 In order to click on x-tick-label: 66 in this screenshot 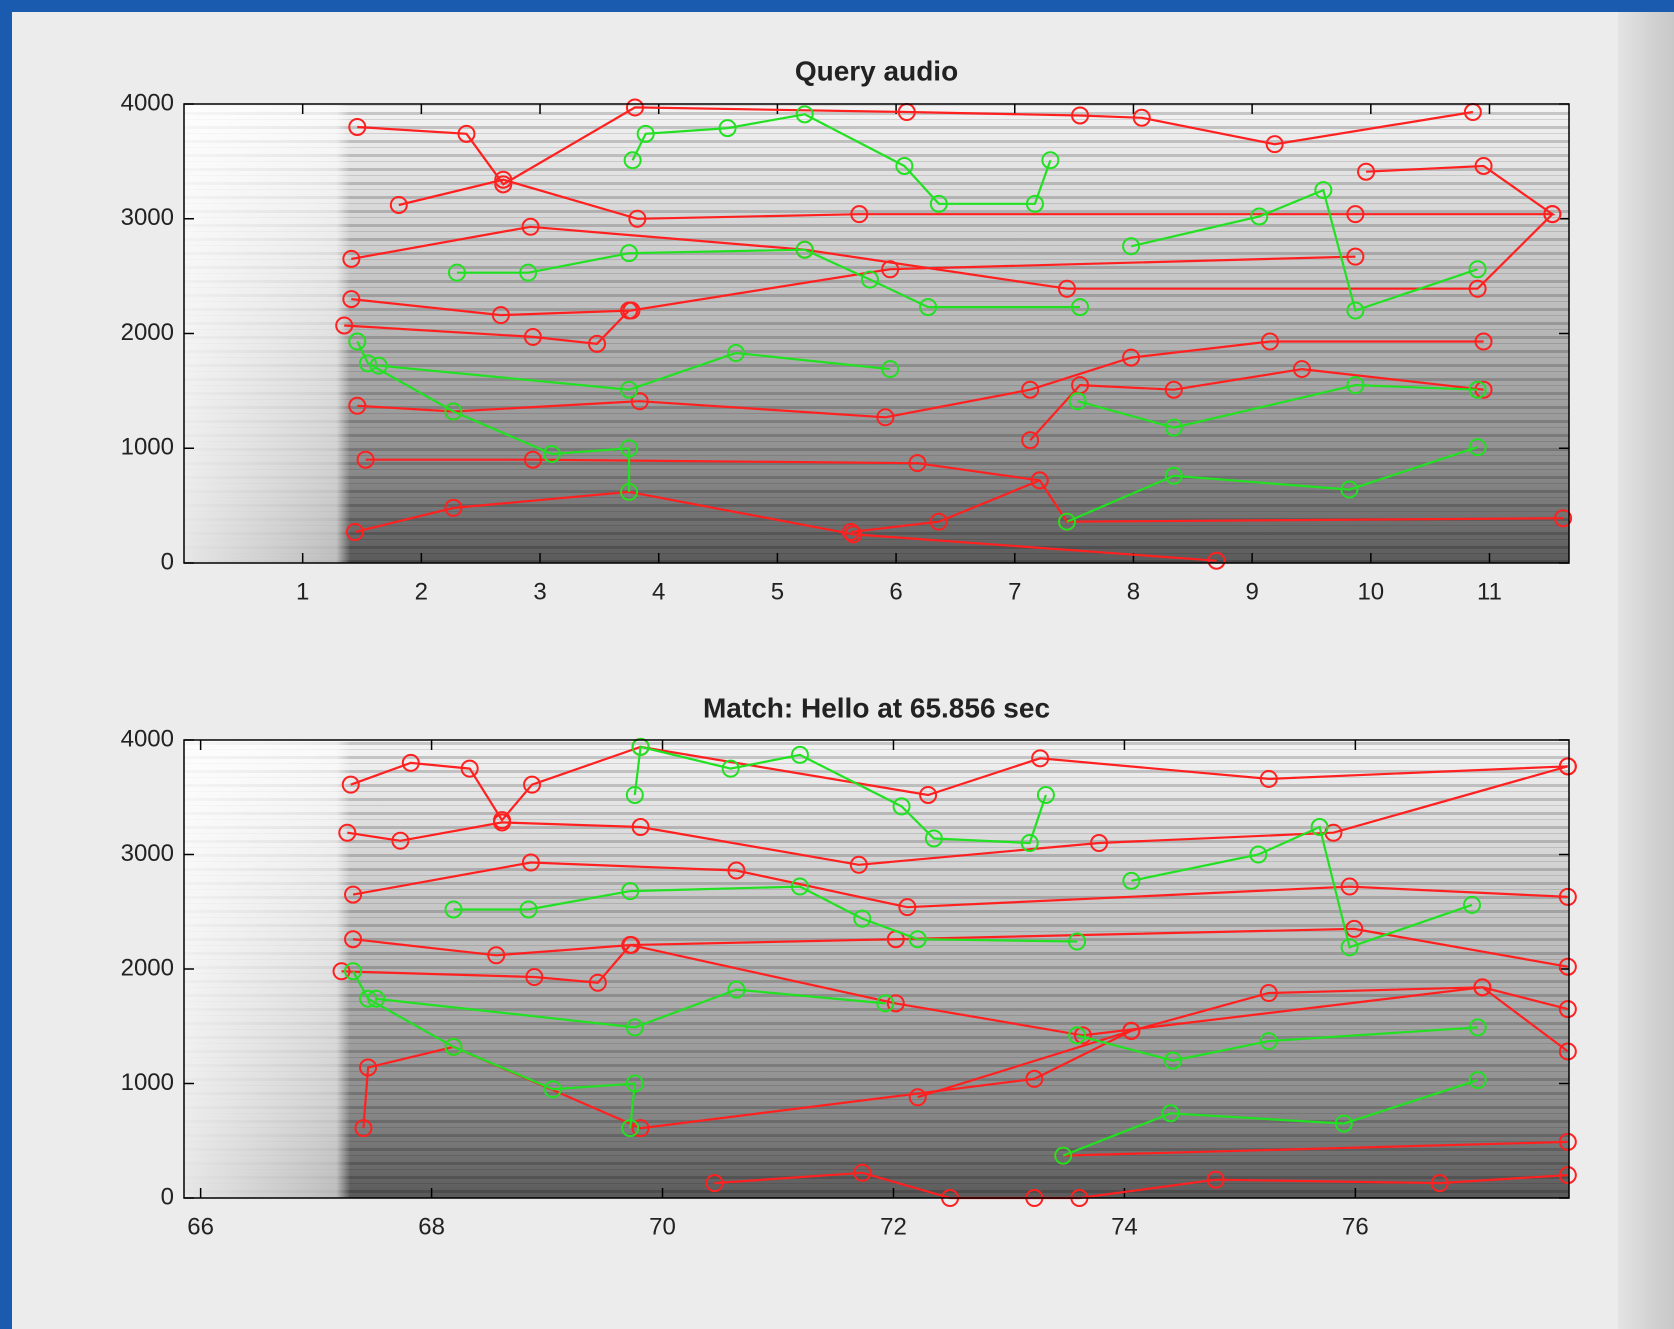, I will do `click(200, 1226)`.